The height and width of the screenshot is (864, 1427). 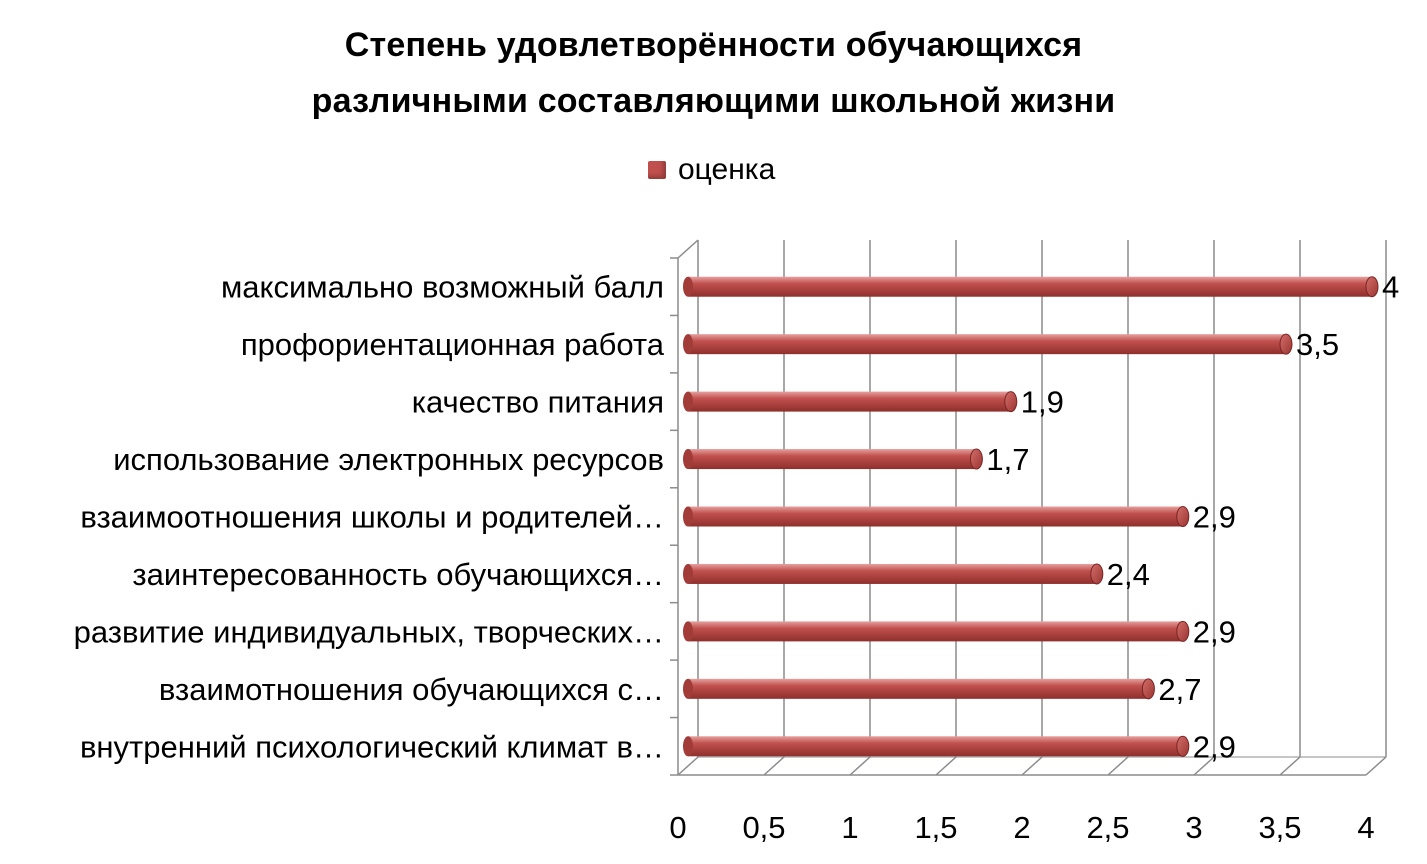 I want to click on x-tick-label: 1,5, so click(x=935, y=827).